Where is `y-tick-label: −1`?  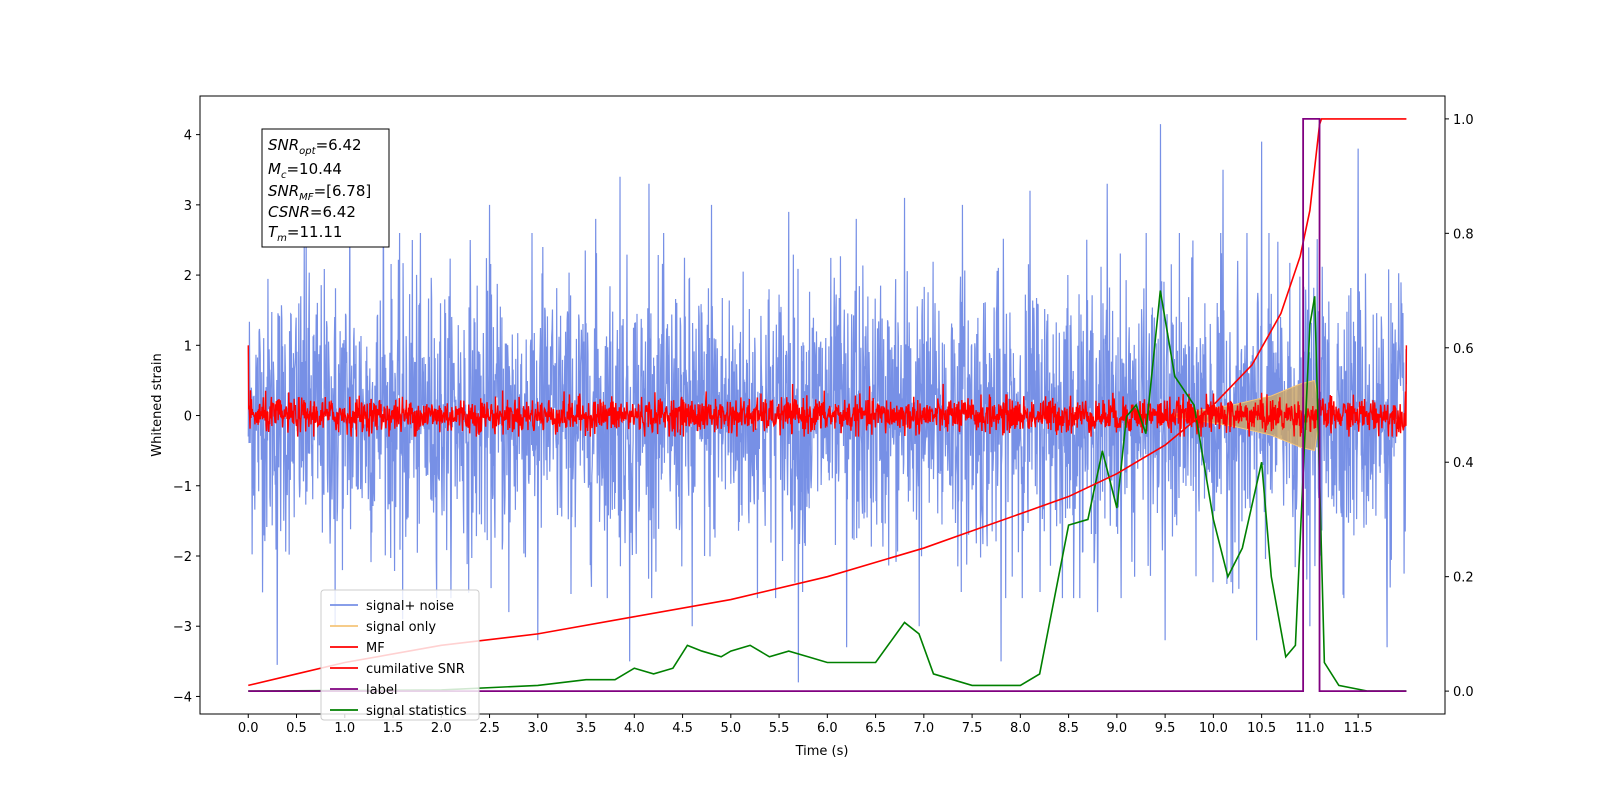 y-tick-label: −1 is located at coordinates (182, 487).